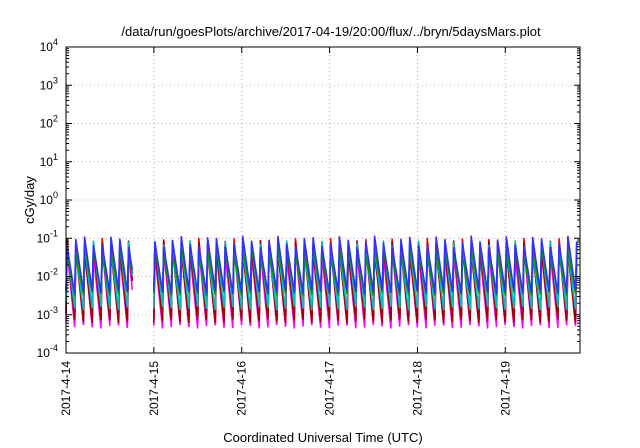  What do you see at coordinates (417, 388) in the screenshot?
I see `x-tick-label: 2017-4-18` at bounding box center [417, 388].